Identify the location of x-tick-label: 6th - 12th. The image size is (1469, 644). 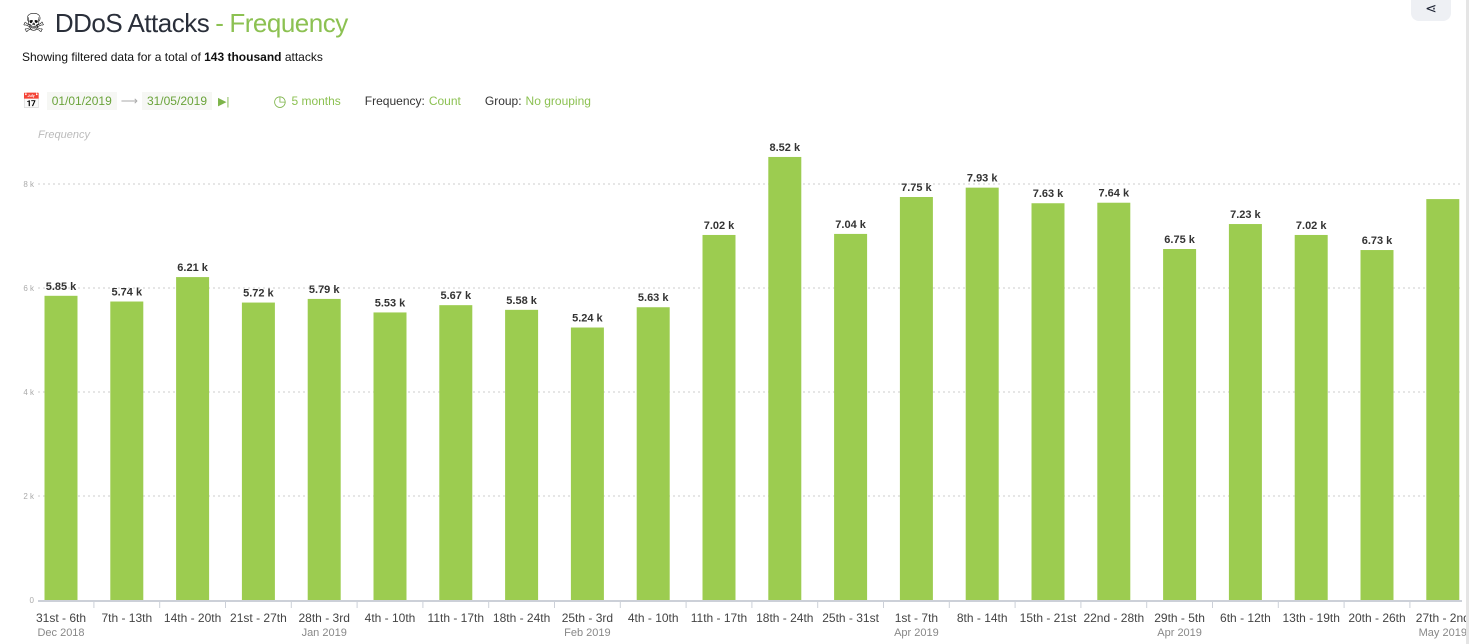
(1245, 618).